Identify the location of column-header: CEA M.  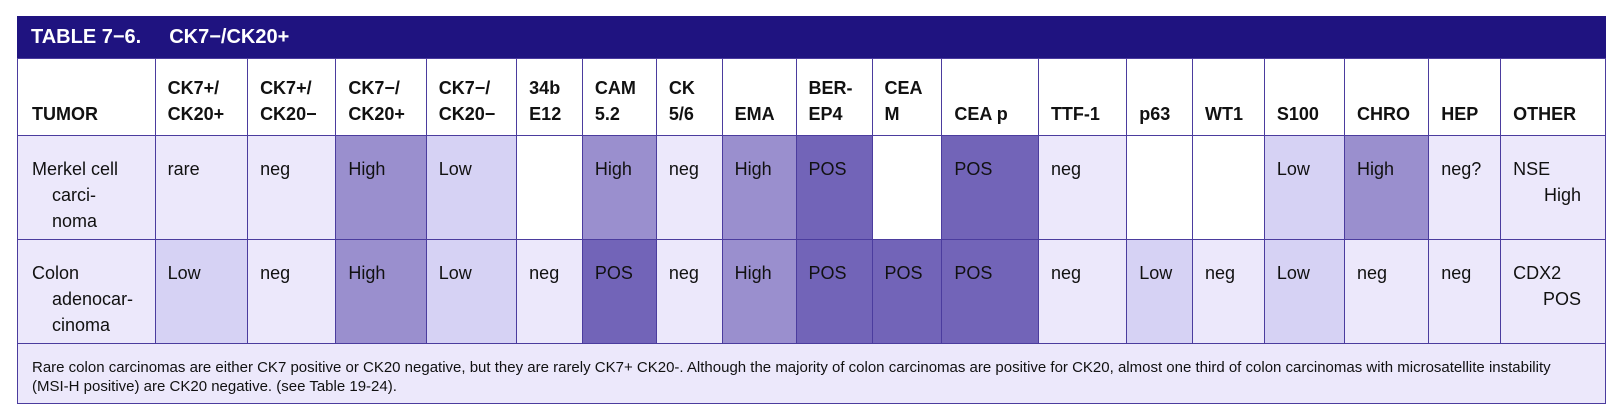
(907, 97).